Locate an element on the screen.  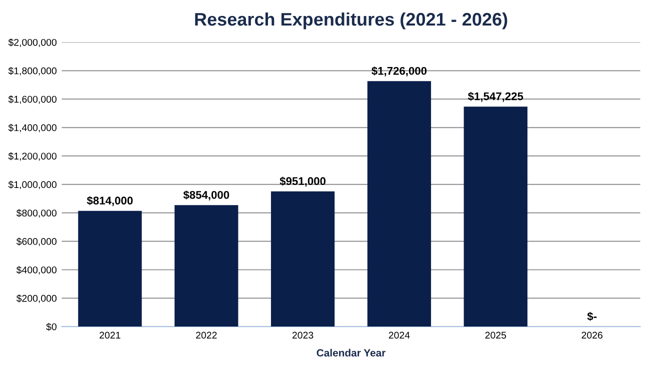
x-tick-label: 2022 is located at coordinates (206, 335).